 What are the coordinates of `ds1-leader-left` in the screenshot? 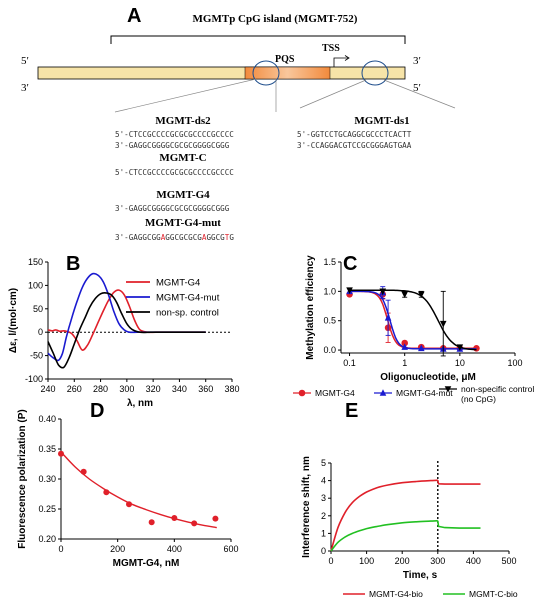 It's located at (333, 94).